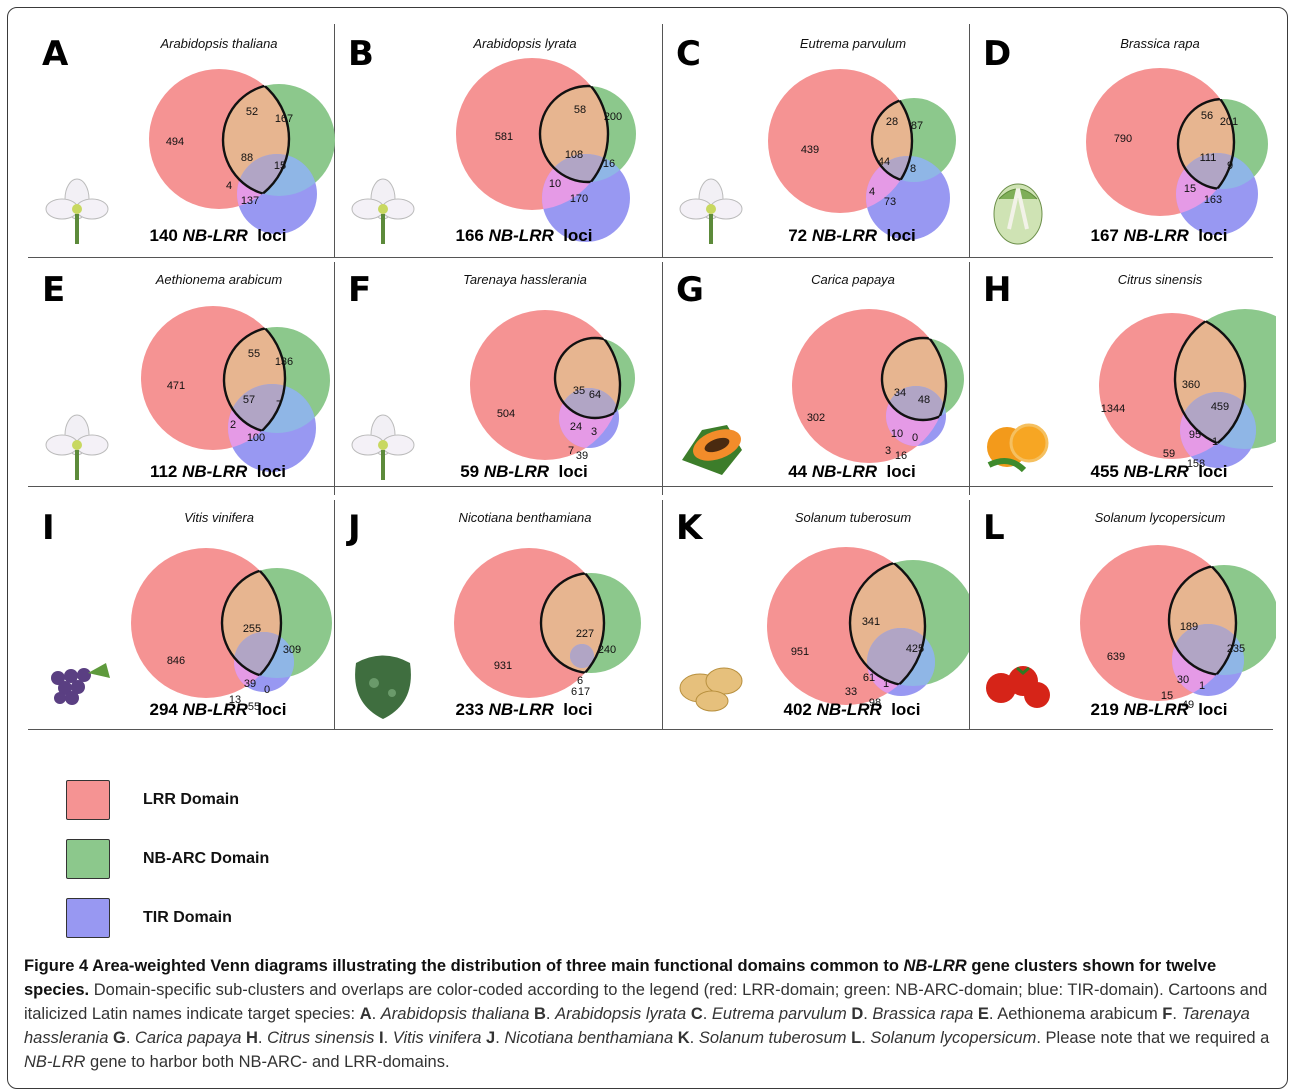  I want to click on venn-diagram: 302 34 48 10 0 3 16, so click(878, 386).